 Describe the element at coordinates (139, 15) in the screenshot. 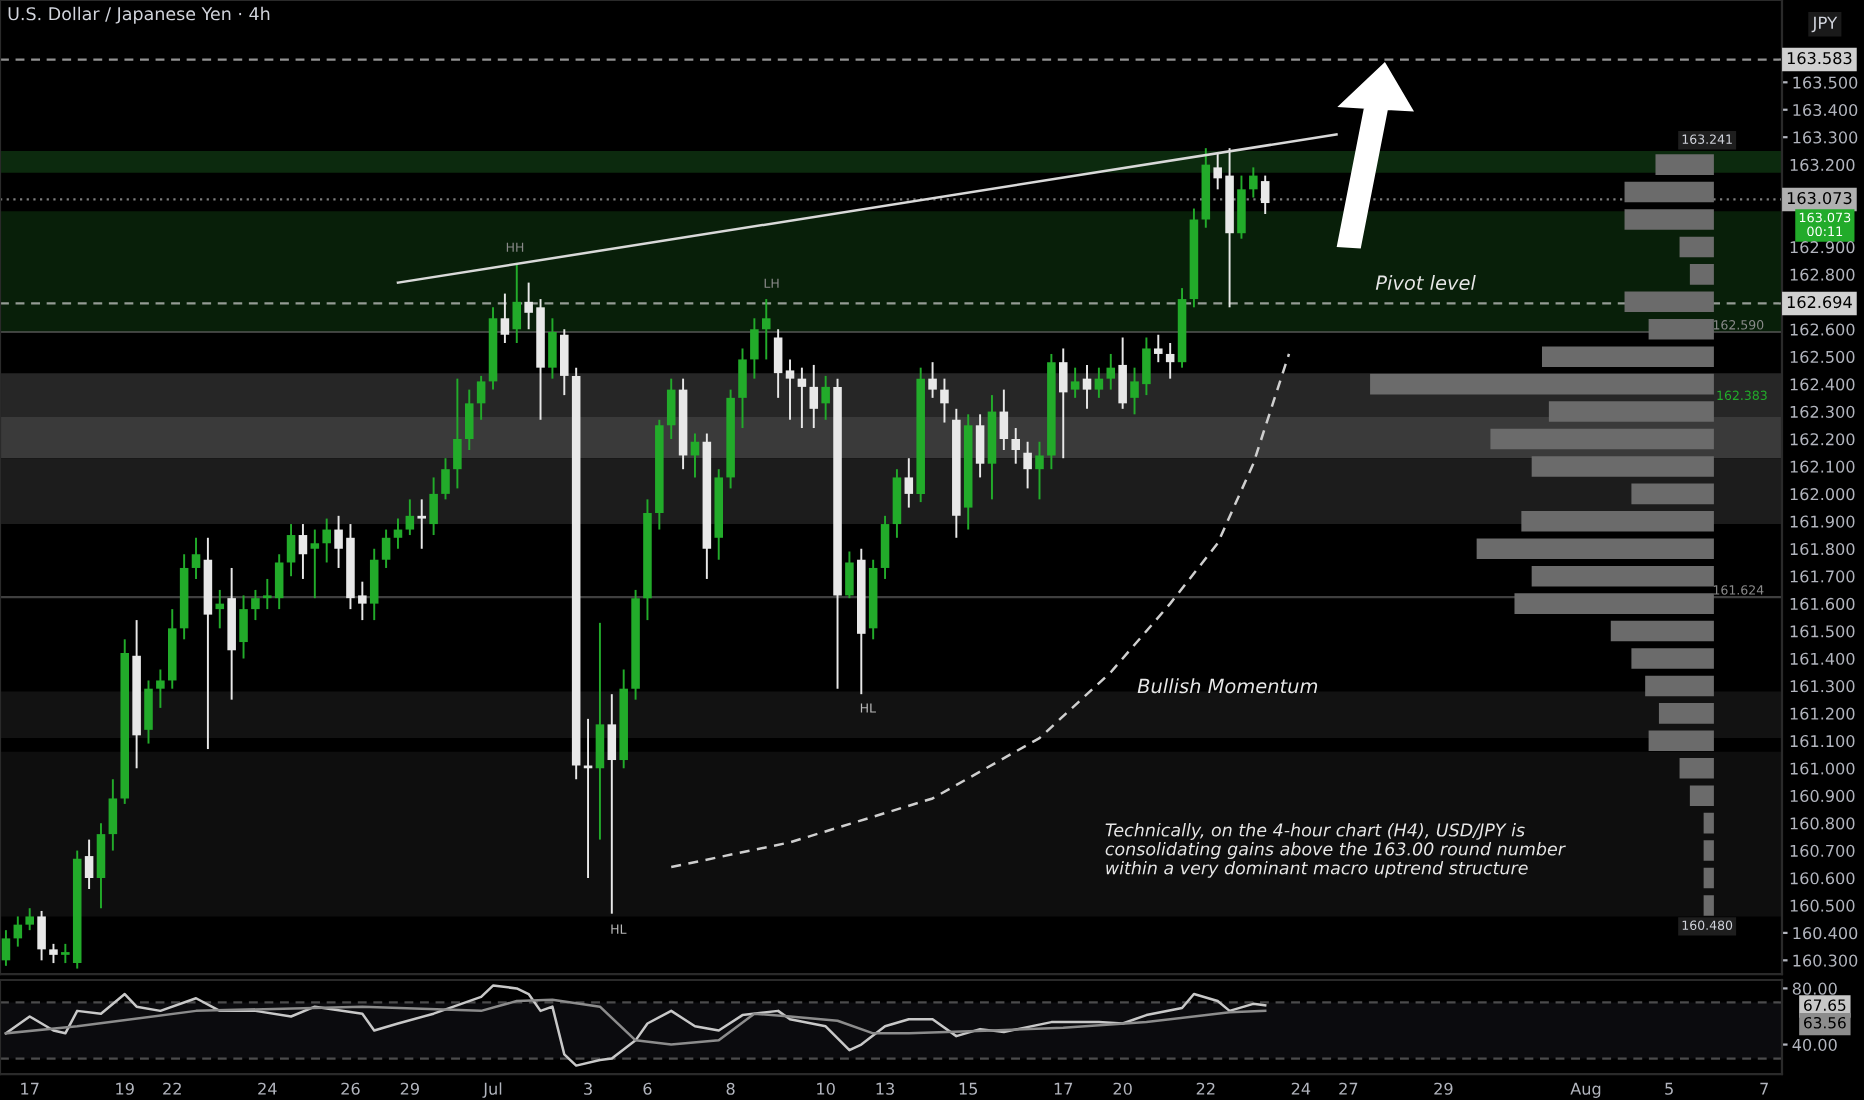

I see `chart-title: U.S. Dollar / Japanese Yen · 4h` at that location.